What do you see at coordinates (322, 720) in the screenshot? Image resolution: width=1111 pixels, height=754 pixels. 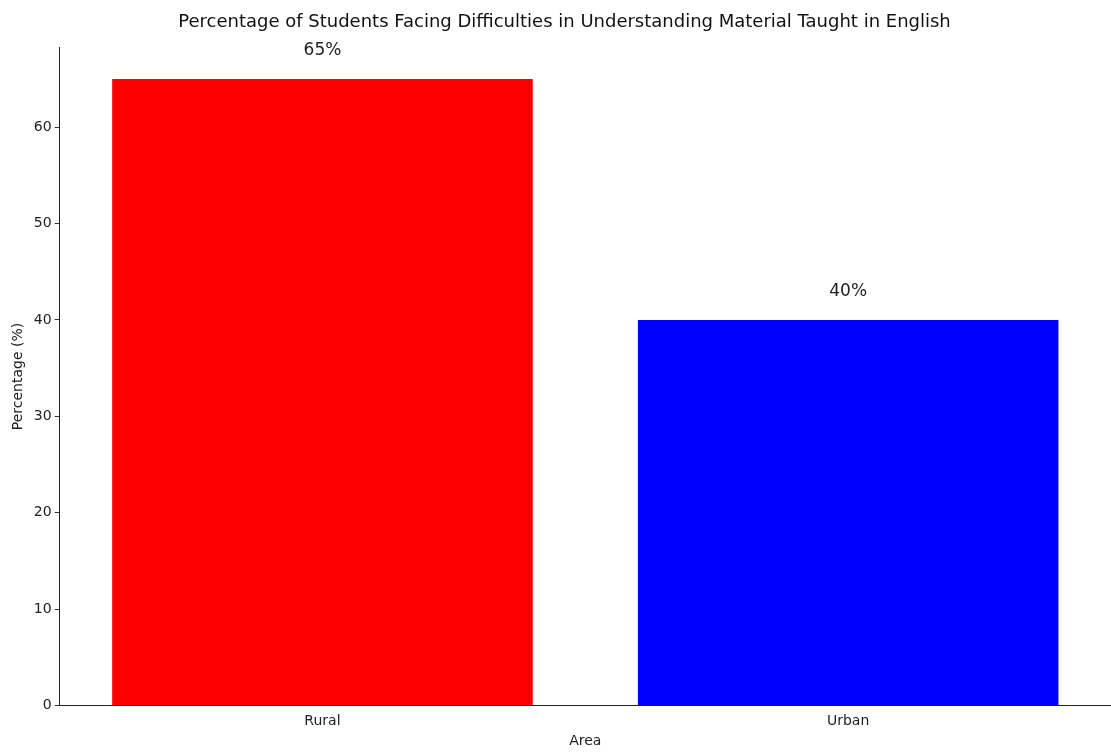 I see `x-tick-label: Rural` at bounding box center [322, 720].